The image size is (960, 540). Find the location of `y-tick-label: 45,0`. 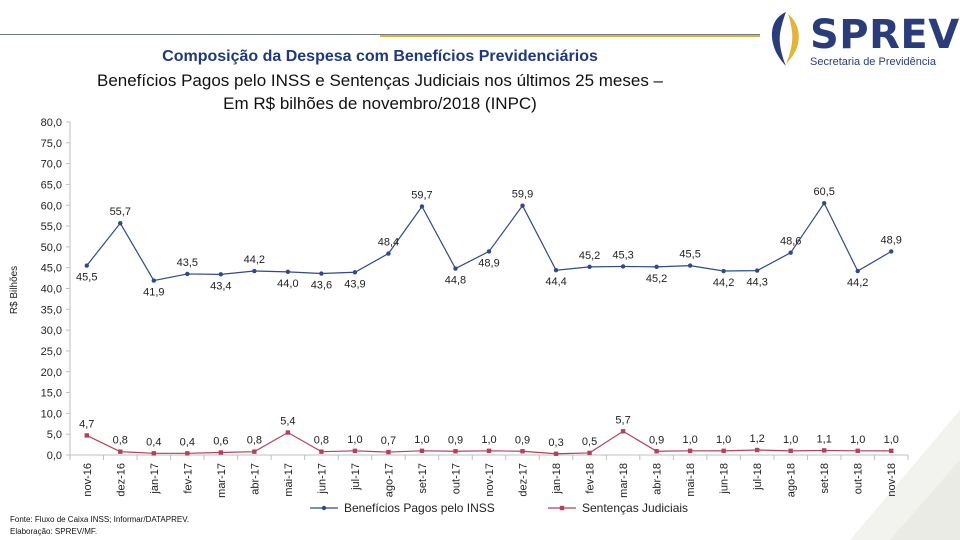

y-tick-label: 45,0 is located at coordinates (51, 269).